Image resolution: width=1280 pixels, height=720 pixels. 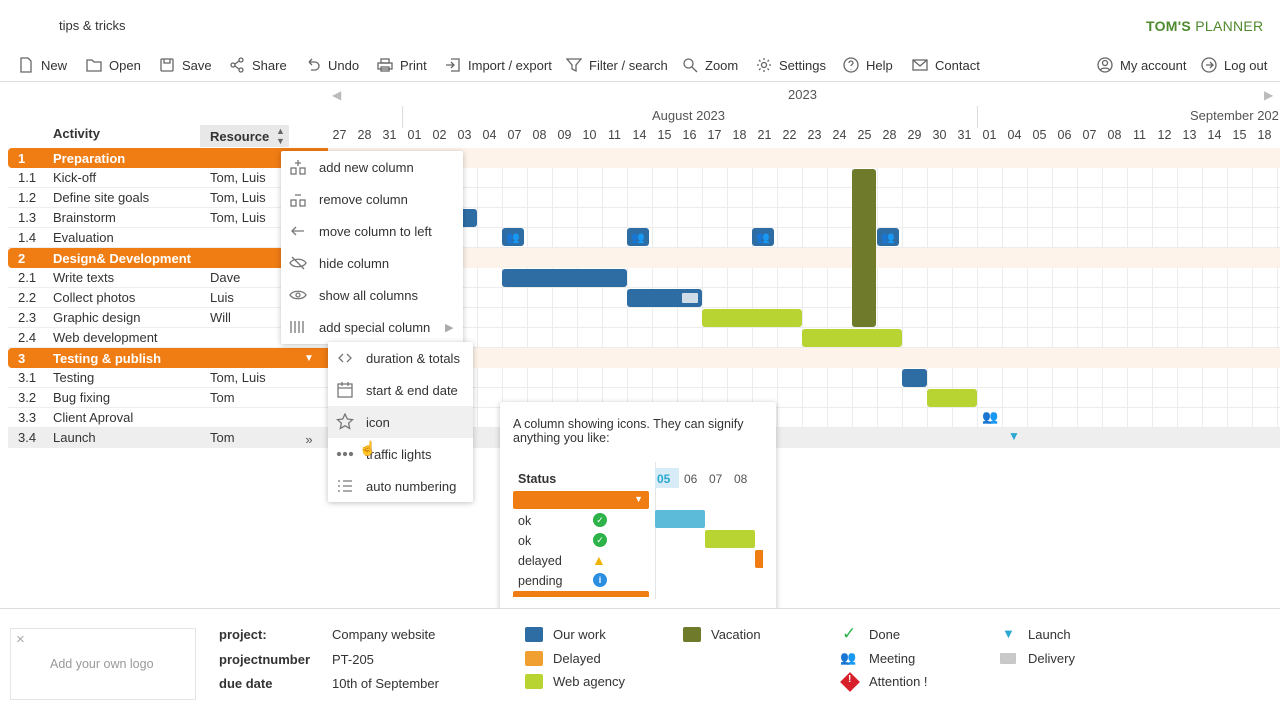 I want to click on day-header: 03, so click(x=464, y=135).